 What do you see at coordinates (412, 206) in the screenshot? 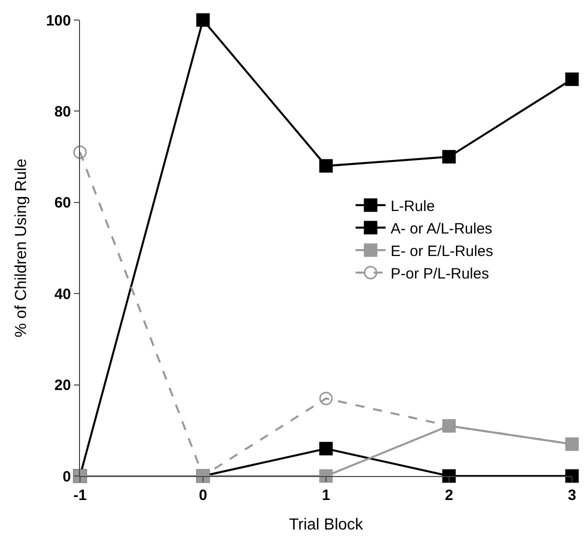
I see `legend-label: L-Rule` at bounding box center [412, 206].